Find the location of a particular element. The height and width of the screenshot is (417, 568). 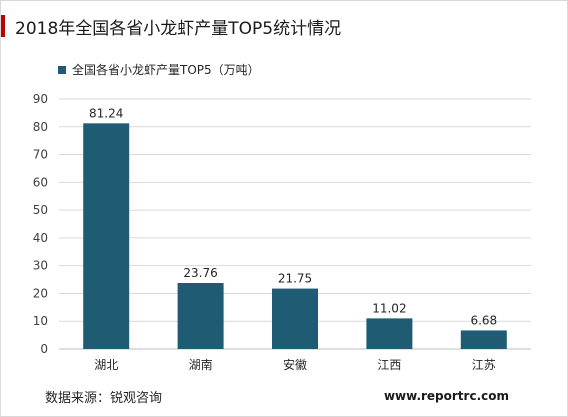

x-tick-label: 湖北 is located at coordinates (106, 364).